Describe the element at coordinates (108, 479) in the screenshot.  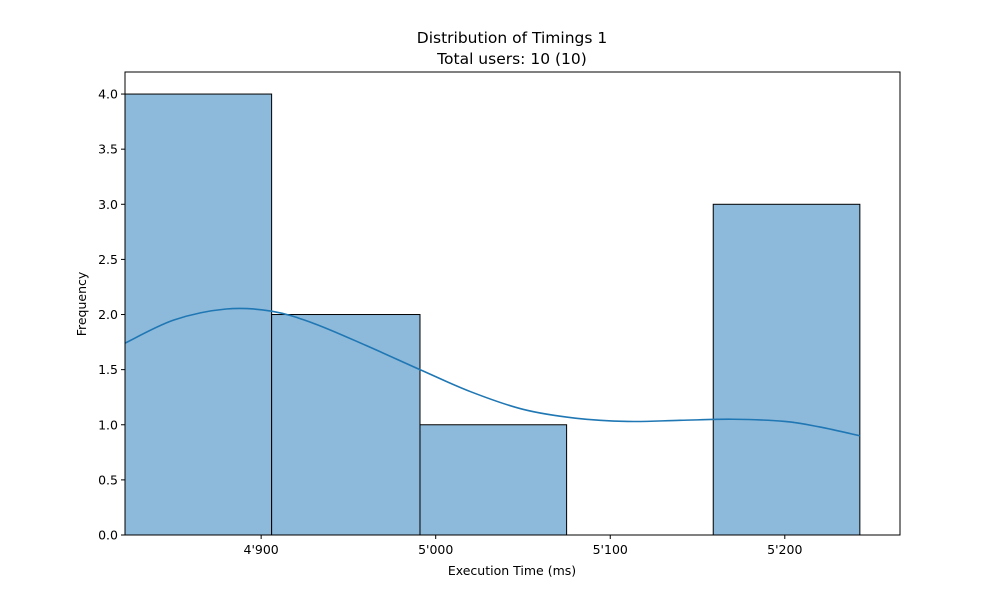
I see `y-tick-label: 0.5` at that location.